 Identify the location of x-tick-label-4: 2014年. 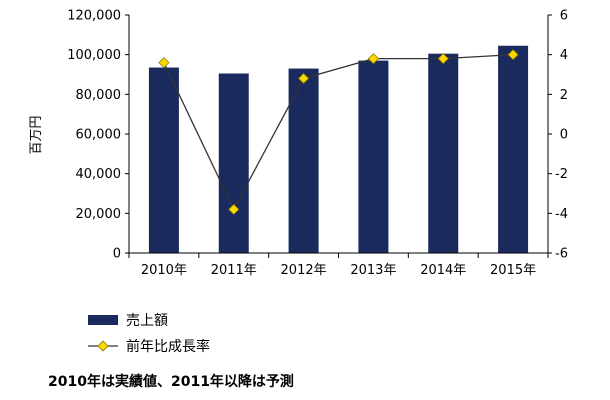
(443, 270).